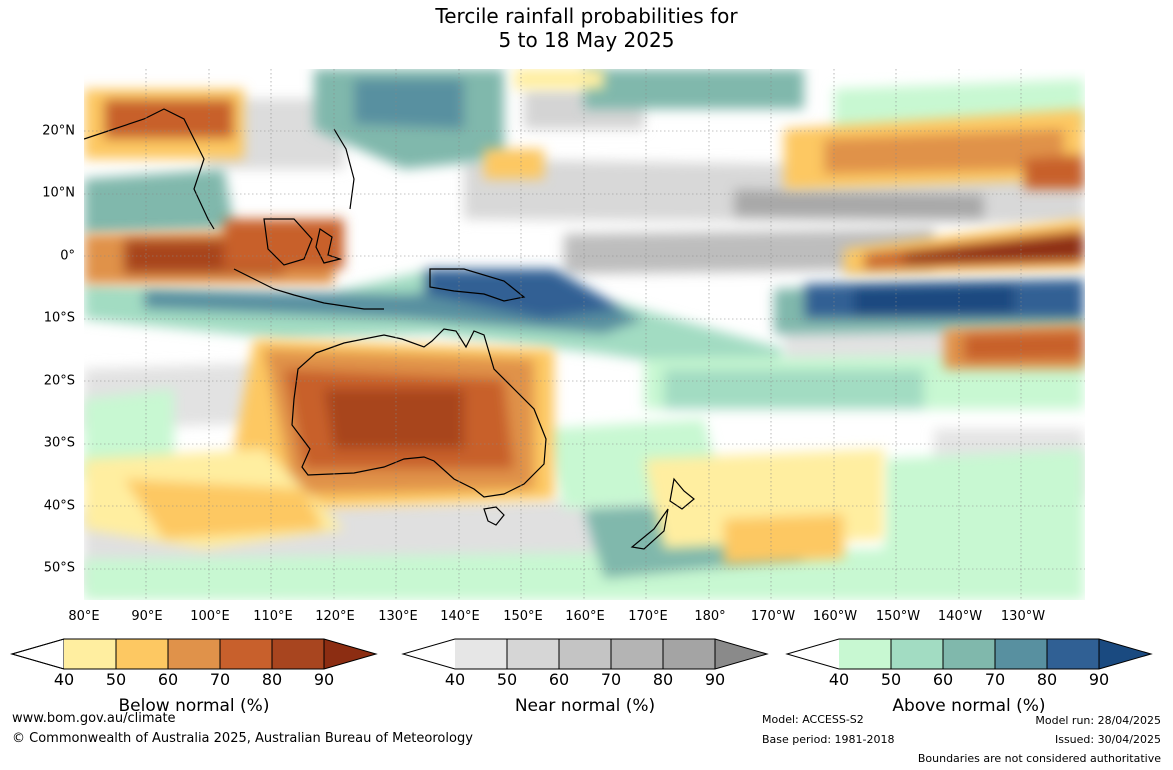  What do you see at coordinates (398, 616) in the screenshot?
I see `lon-label: 130°E` at bounding box center [398, 616].